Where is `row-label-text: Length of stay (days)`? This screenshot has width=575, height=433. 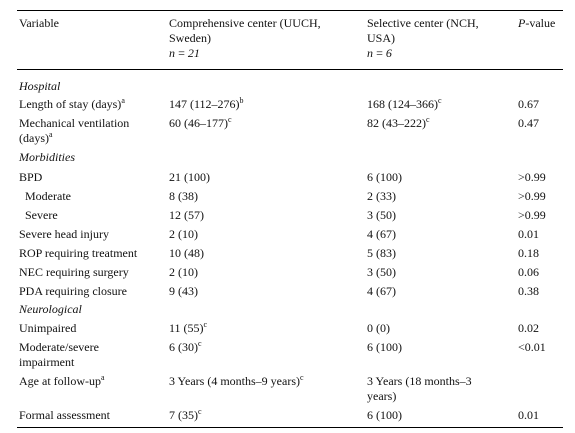
row-label-text: Length of stay (days) is located at coordinates (70, 104).